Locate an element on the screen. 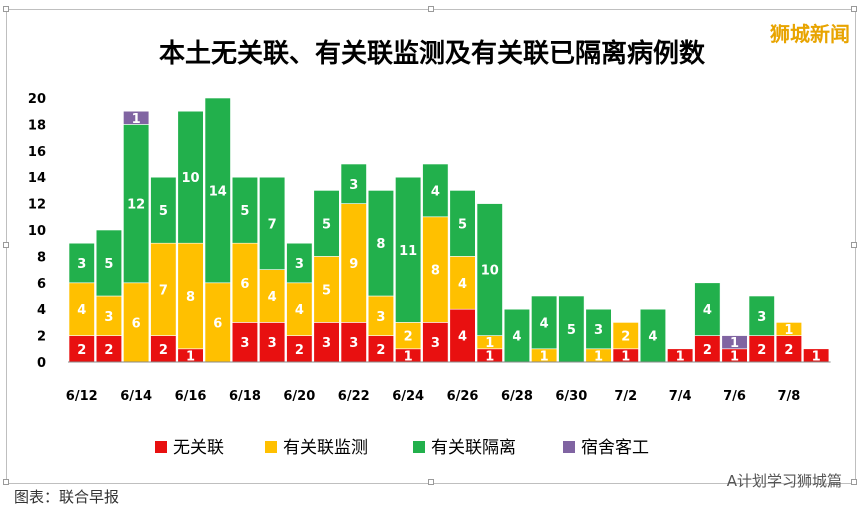 Image resolution: width=864 pixels, height=518 pixels. x-tick-label: 6/28 is located at coordinates (517, 396).